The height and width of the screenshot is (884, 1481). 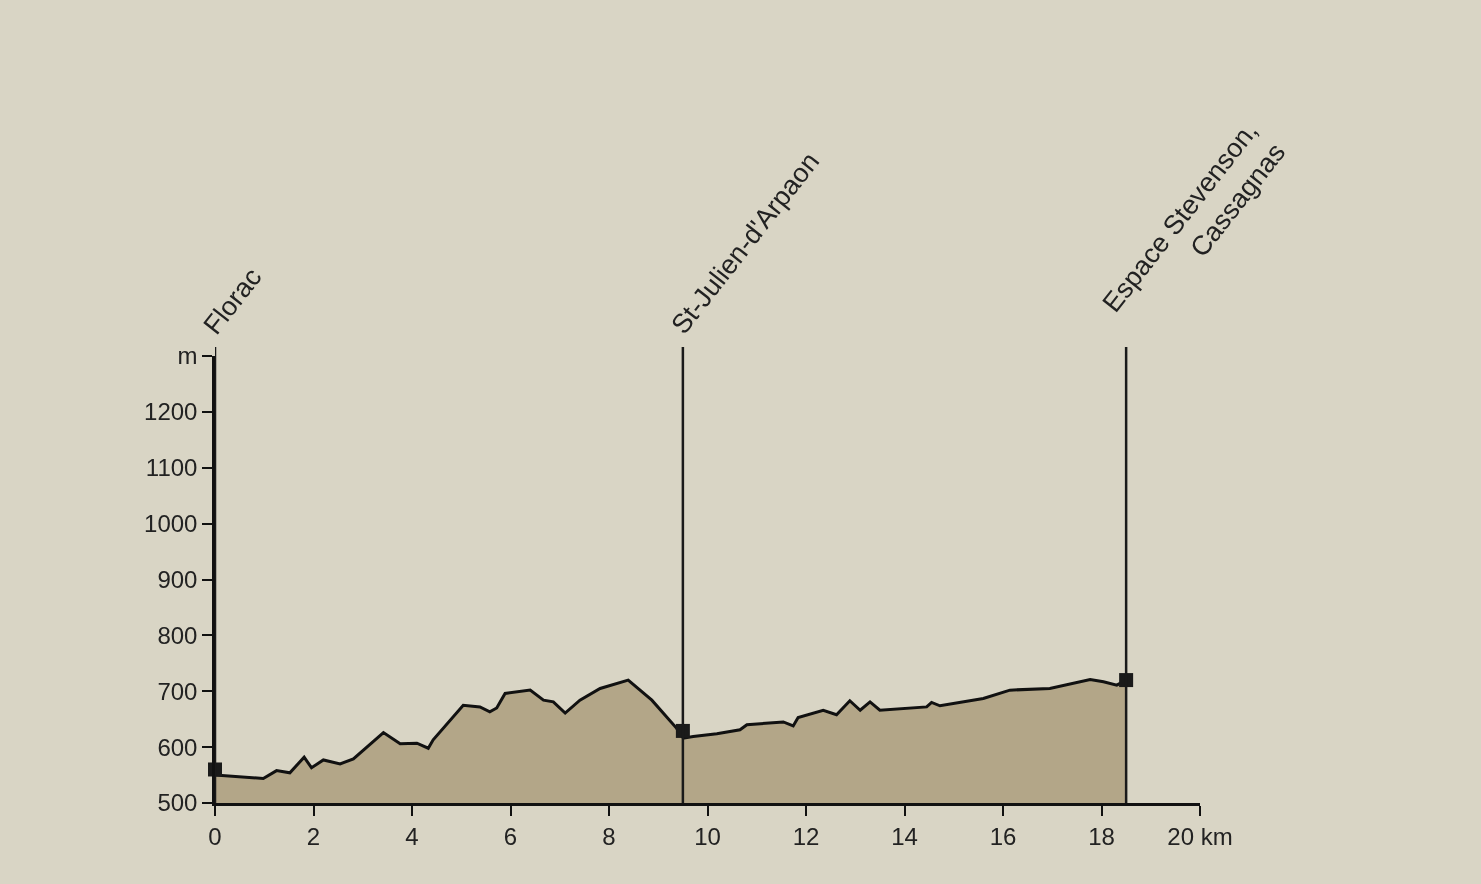 What do you see at coordinates (904, 836) in the screenshot?
I see `x-tick-label: 14` at bounding box center [904, 836].